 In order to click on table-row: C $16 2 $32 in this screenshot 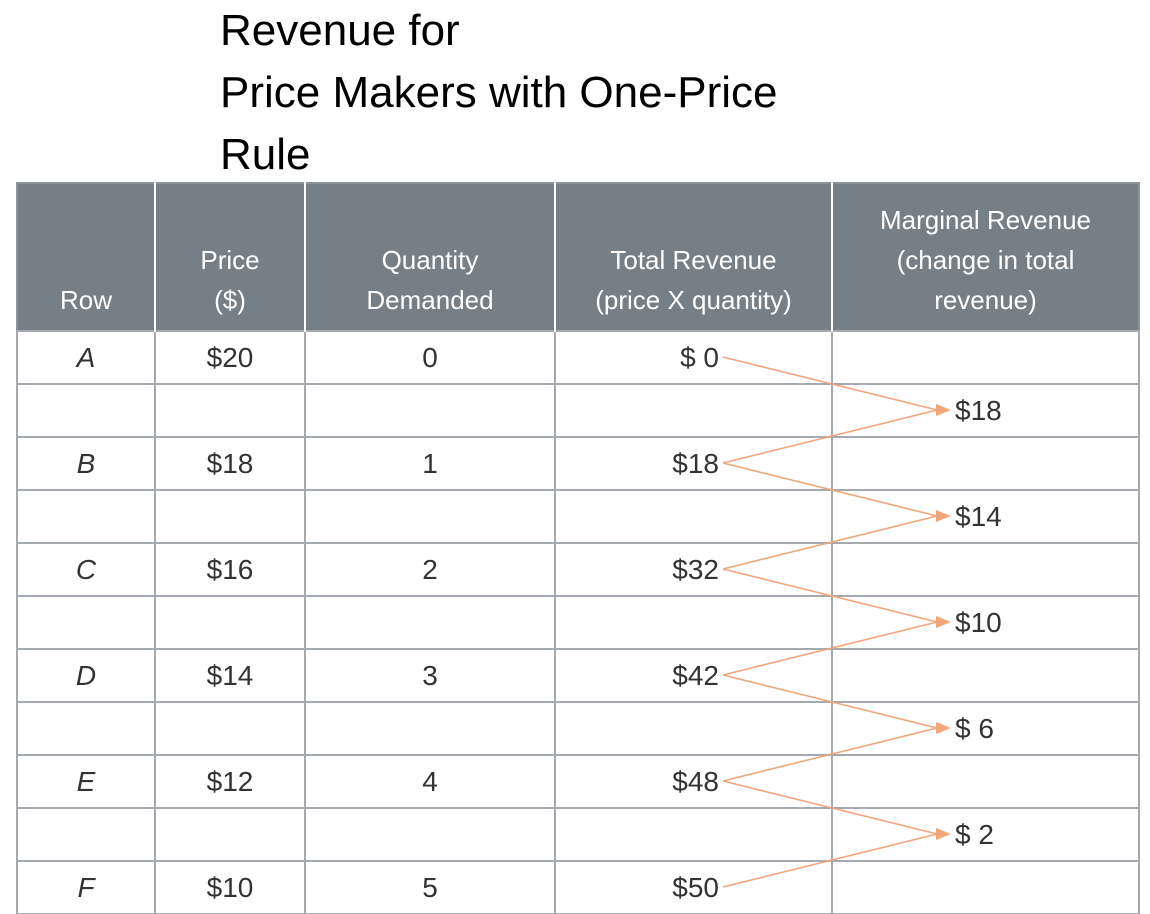, I will do `click(578, 569)`.